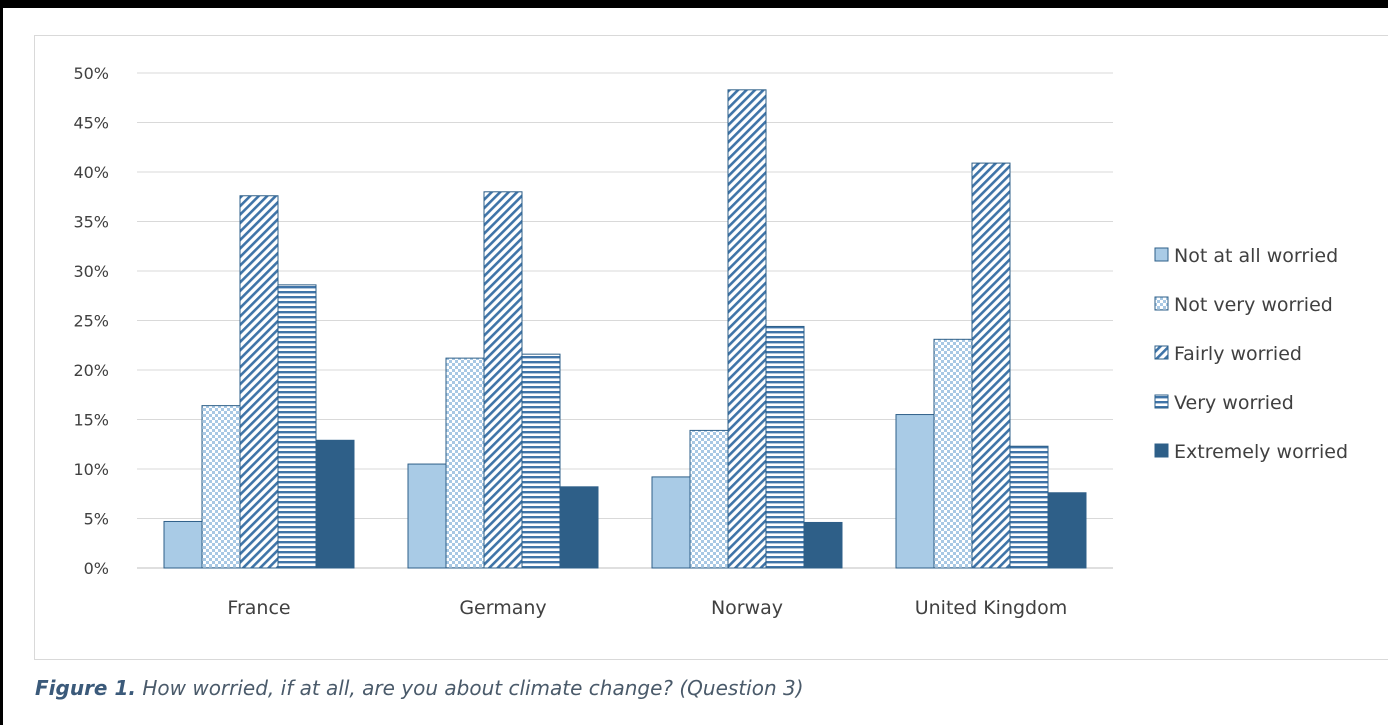  What do you see at coordinates (85, 688) in the screenshot?
I see `caption-label: Figure 1.` at bounding box center [85, 688].